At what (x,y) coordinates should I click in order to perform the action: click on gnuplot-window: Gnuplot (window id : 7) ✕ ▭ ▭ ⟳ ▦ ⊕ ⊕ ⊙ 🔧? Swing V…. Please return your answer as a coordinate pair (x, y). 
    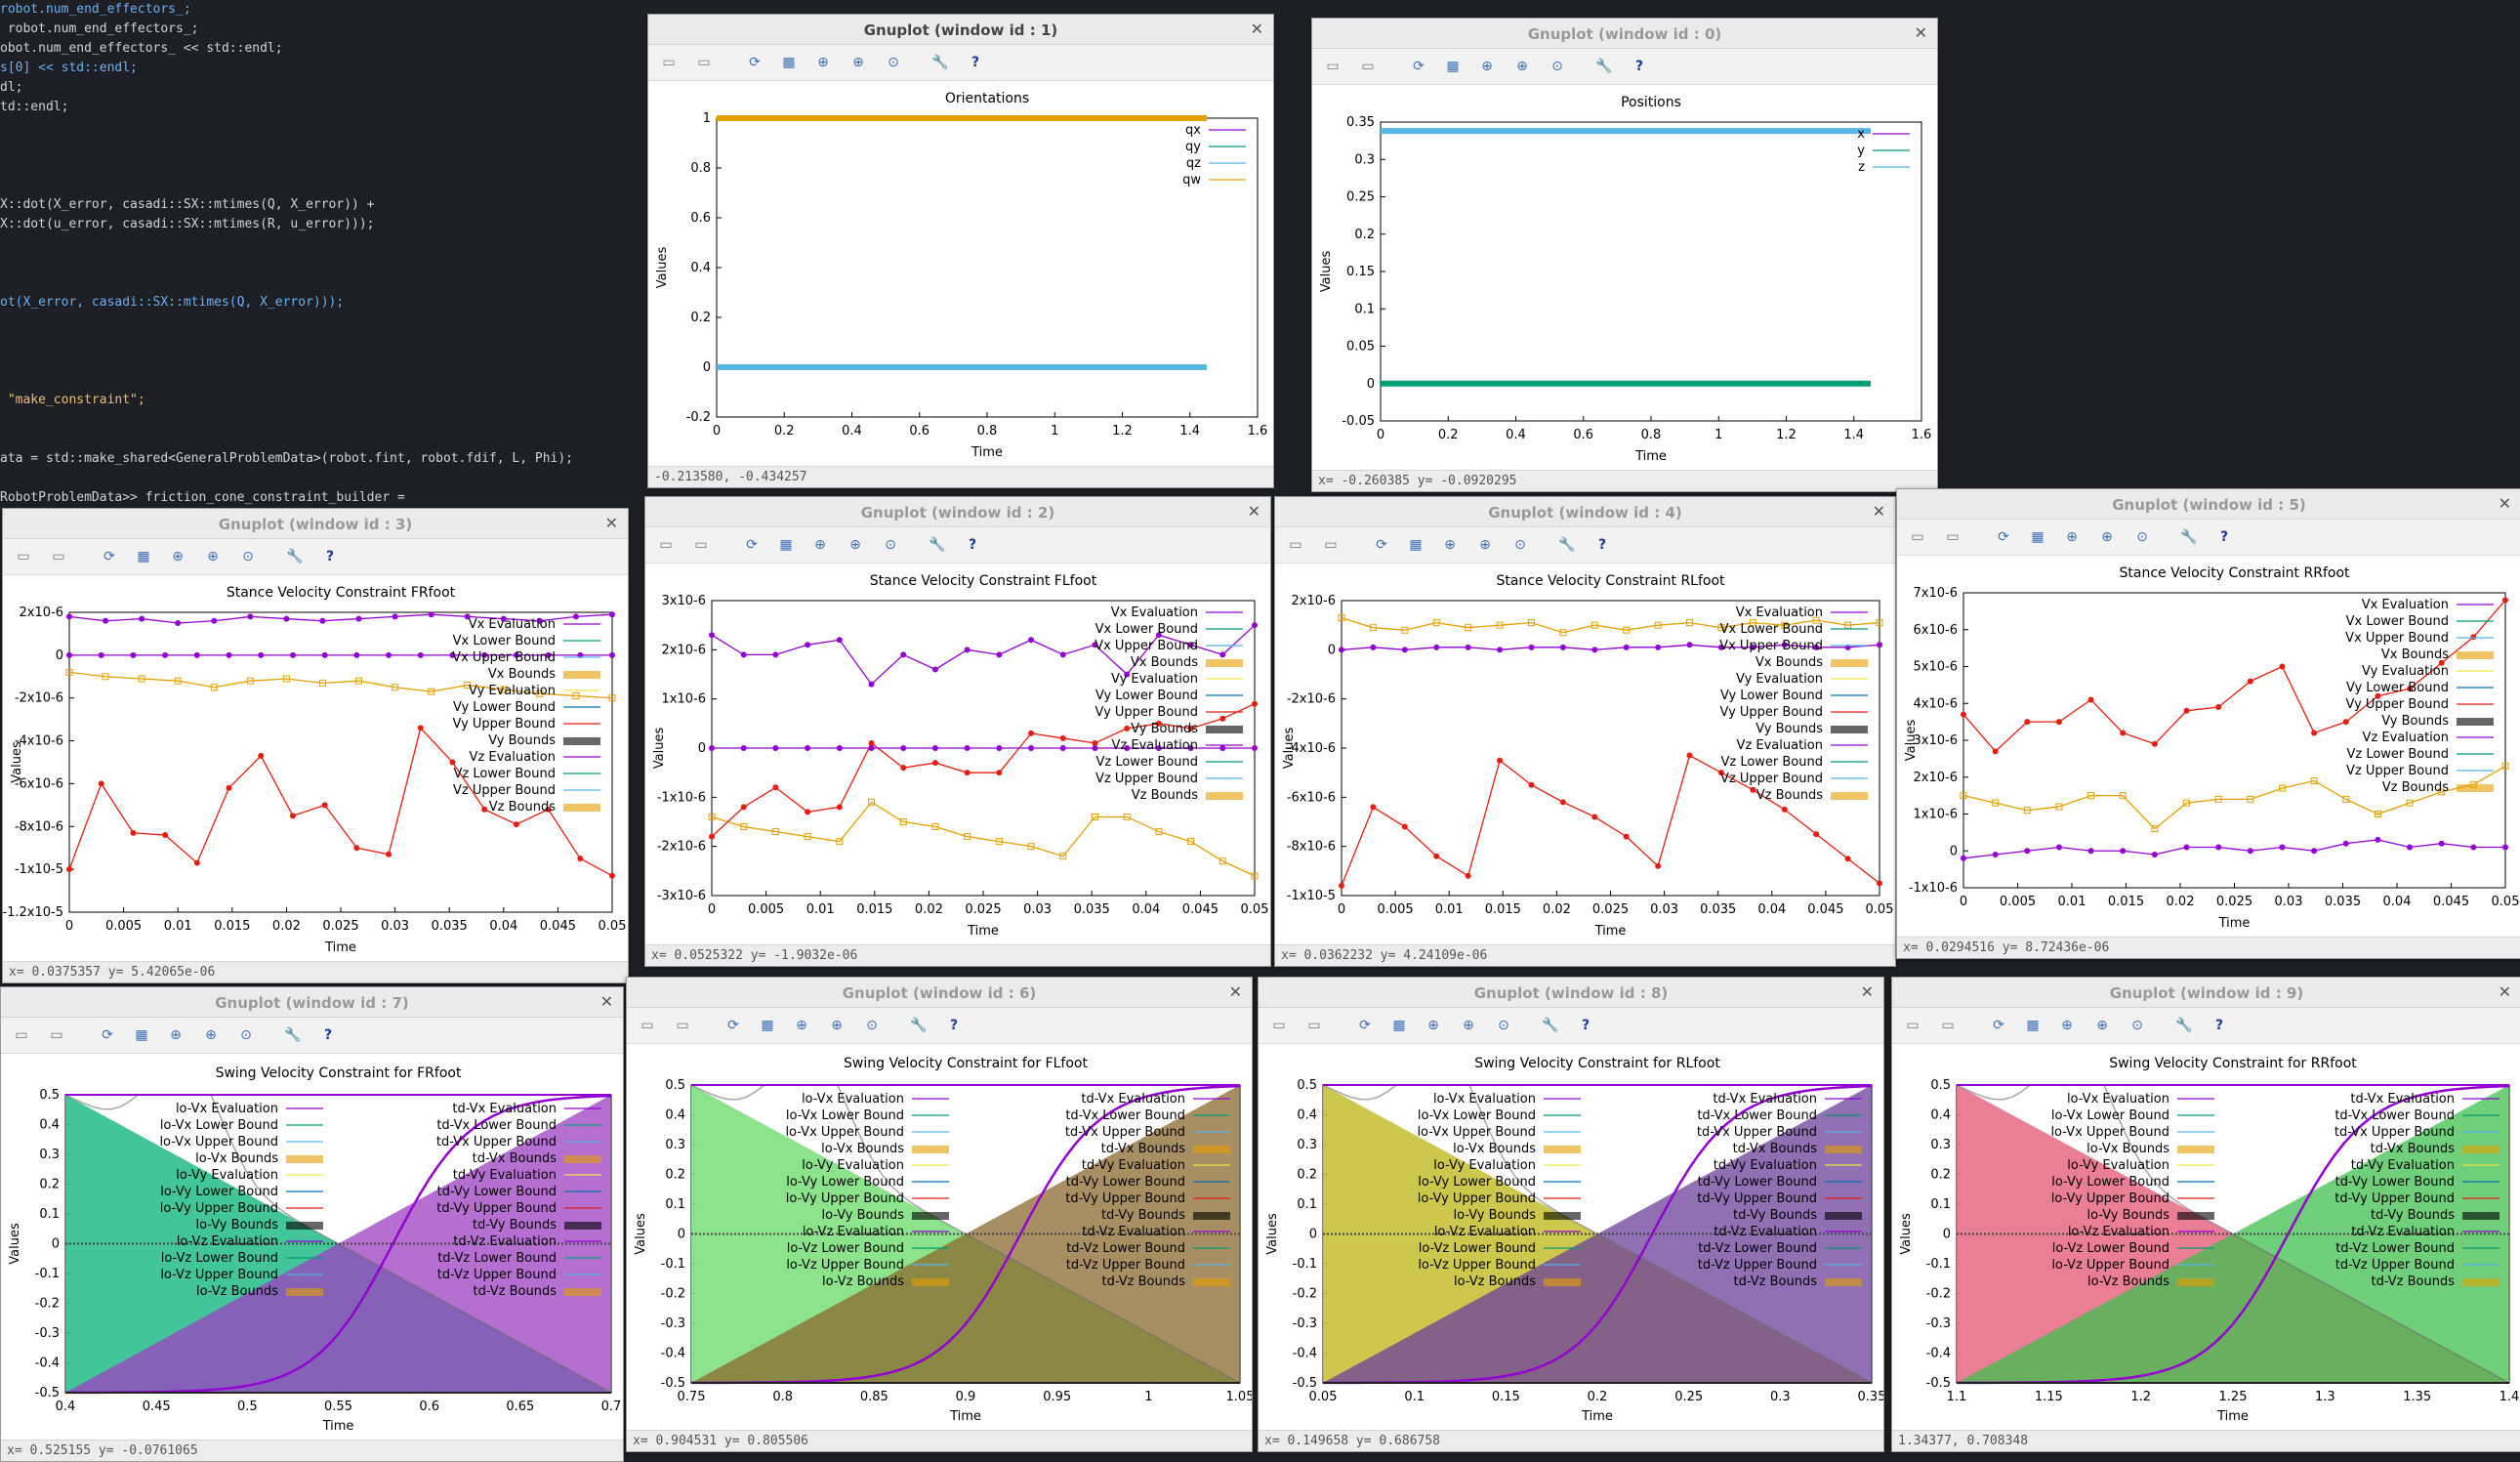
    Looking at the image, I should click on (312, 1224).